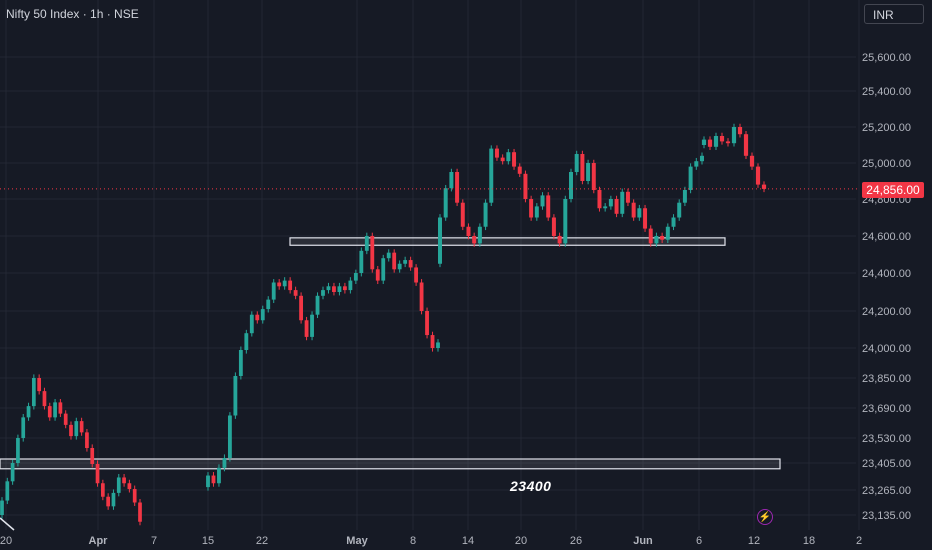 This screenshot has width=932, height=550. Describe the element at coordinates (894, 14) in the screenshot. I see `currency-selector: INR` at that location.